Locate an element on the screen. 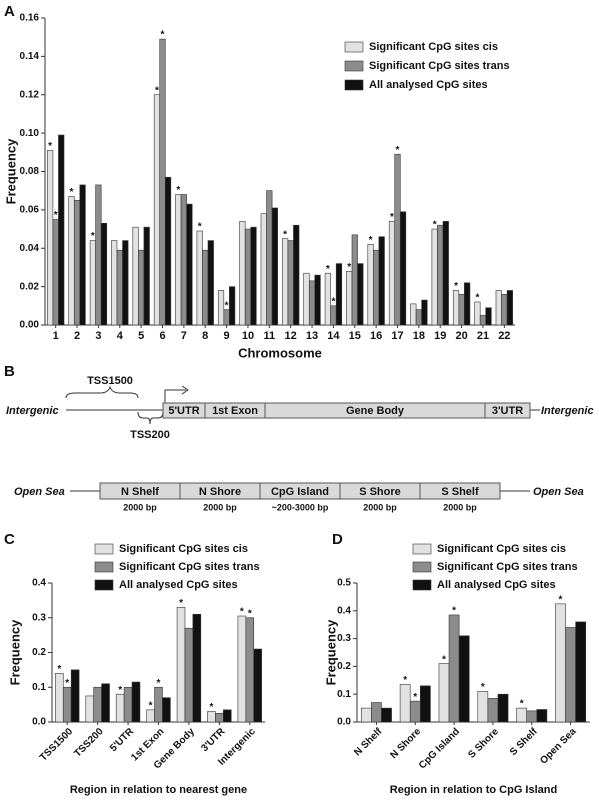  legend-label: Significant CpG sites trans is located at coordinates (439, 66).